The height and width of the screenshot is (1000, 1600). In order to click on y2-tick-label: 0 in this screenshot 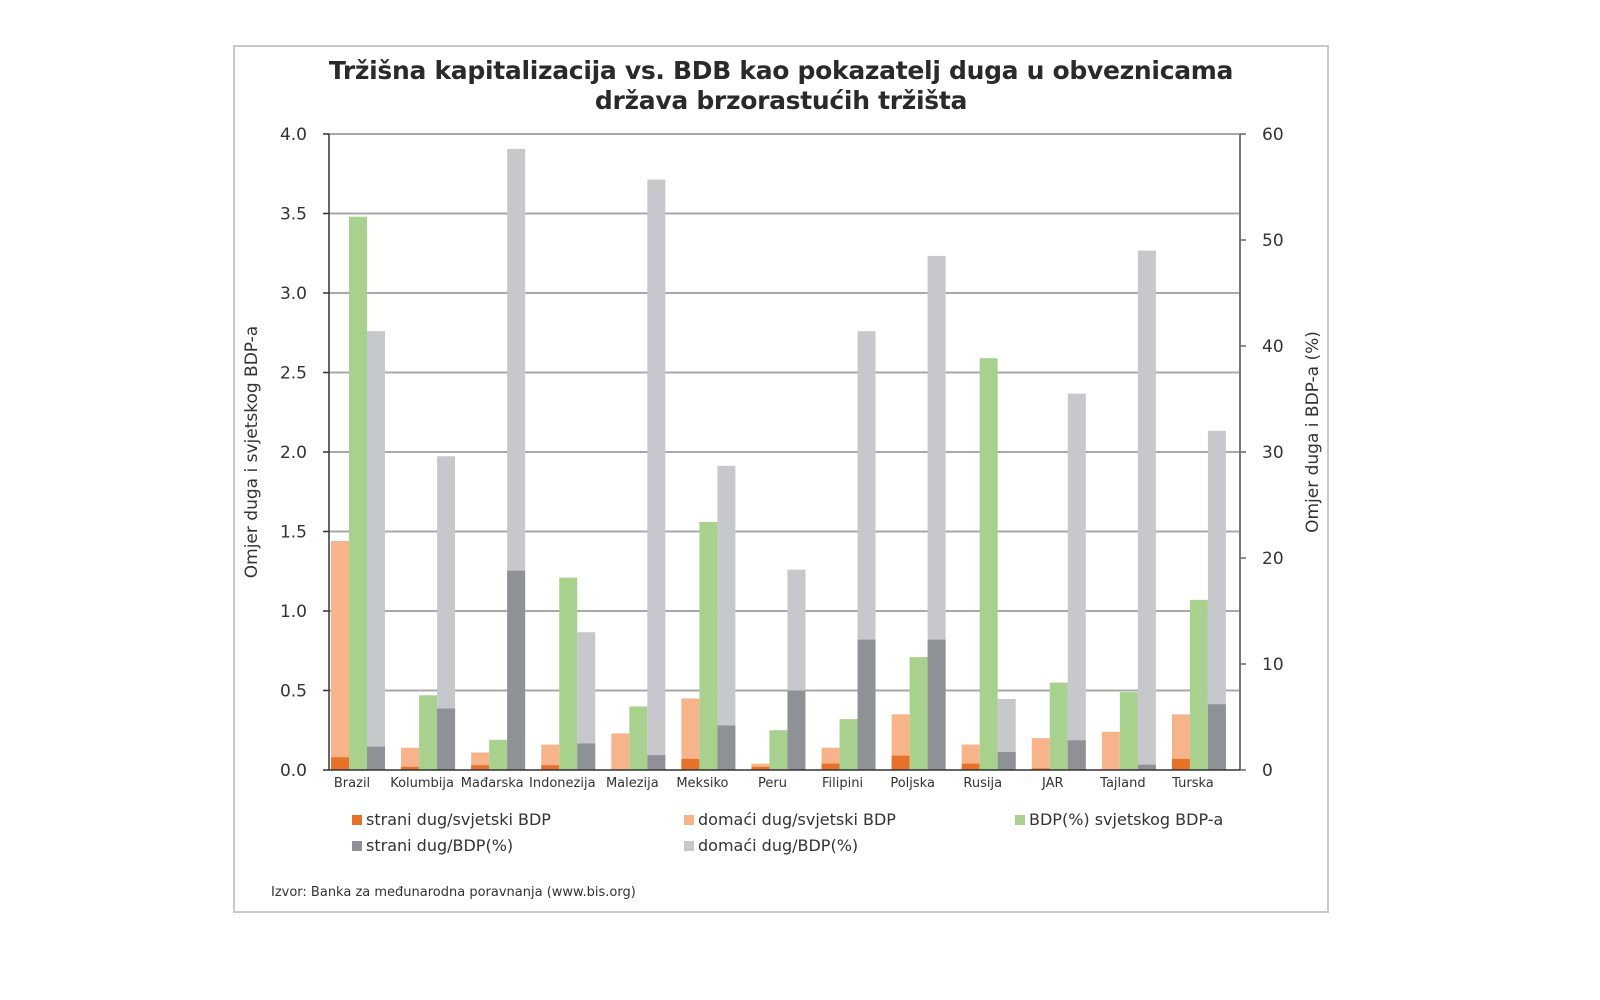, I will do `click(1267, 771)`.